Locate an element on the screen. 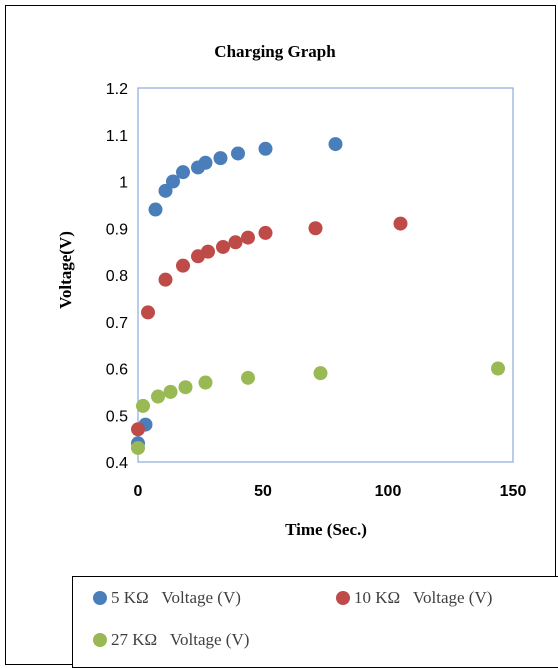  y-tick-label: 1 is located at coordinates (123, 183).